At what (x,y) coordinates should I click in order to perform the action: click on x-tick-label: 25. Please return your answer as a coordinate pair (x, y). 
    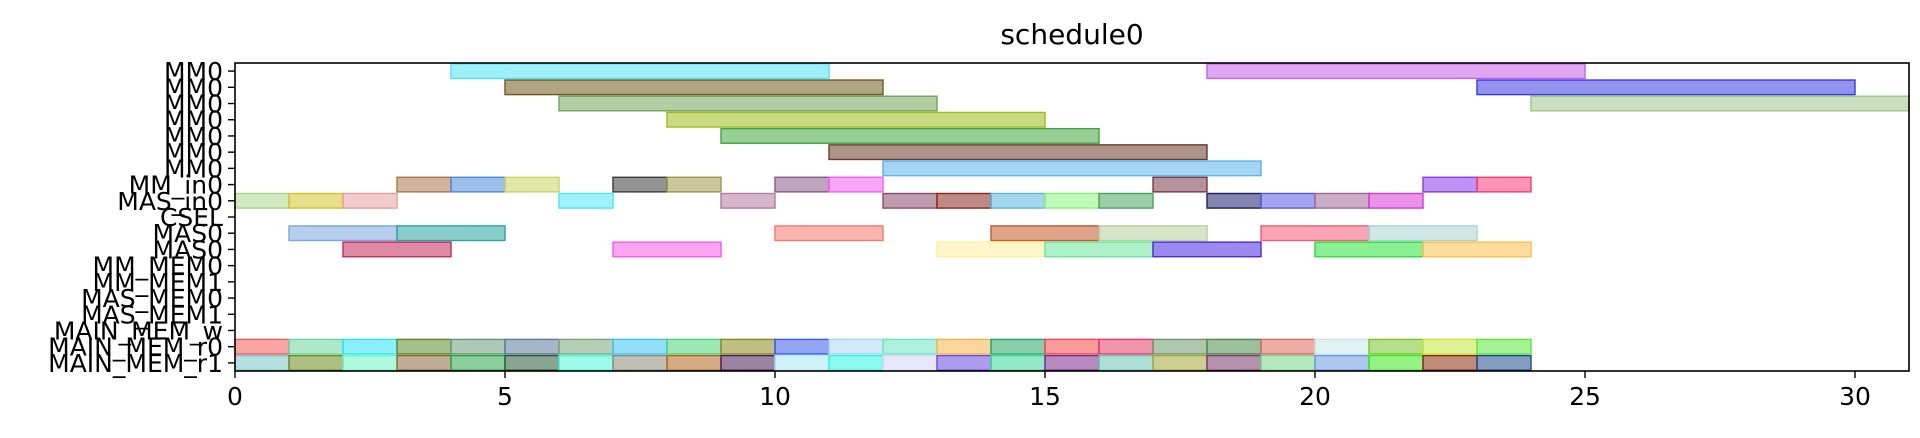
    Looking at the image, I should click on (1585, 396).